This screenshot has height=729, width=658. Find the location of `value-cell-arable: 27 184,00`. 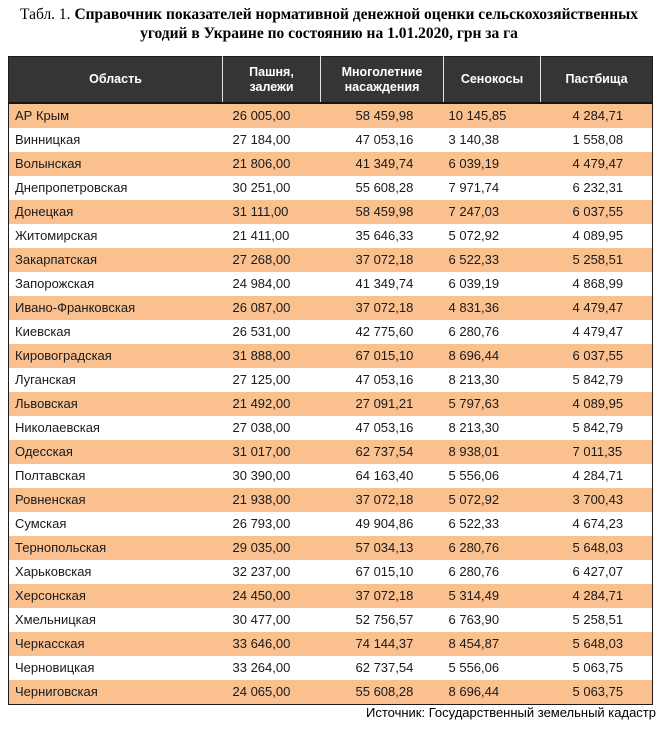

value-cell-arable: 27 184,00 is located at coordinates (261, 139).